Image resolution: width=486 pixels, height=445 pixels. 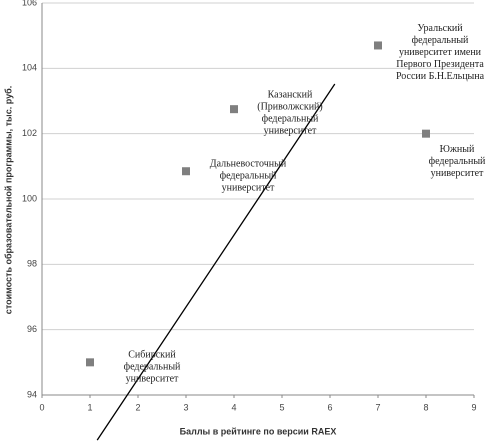 I want to click on point-label: Уральский, so click(x=440, y=28).